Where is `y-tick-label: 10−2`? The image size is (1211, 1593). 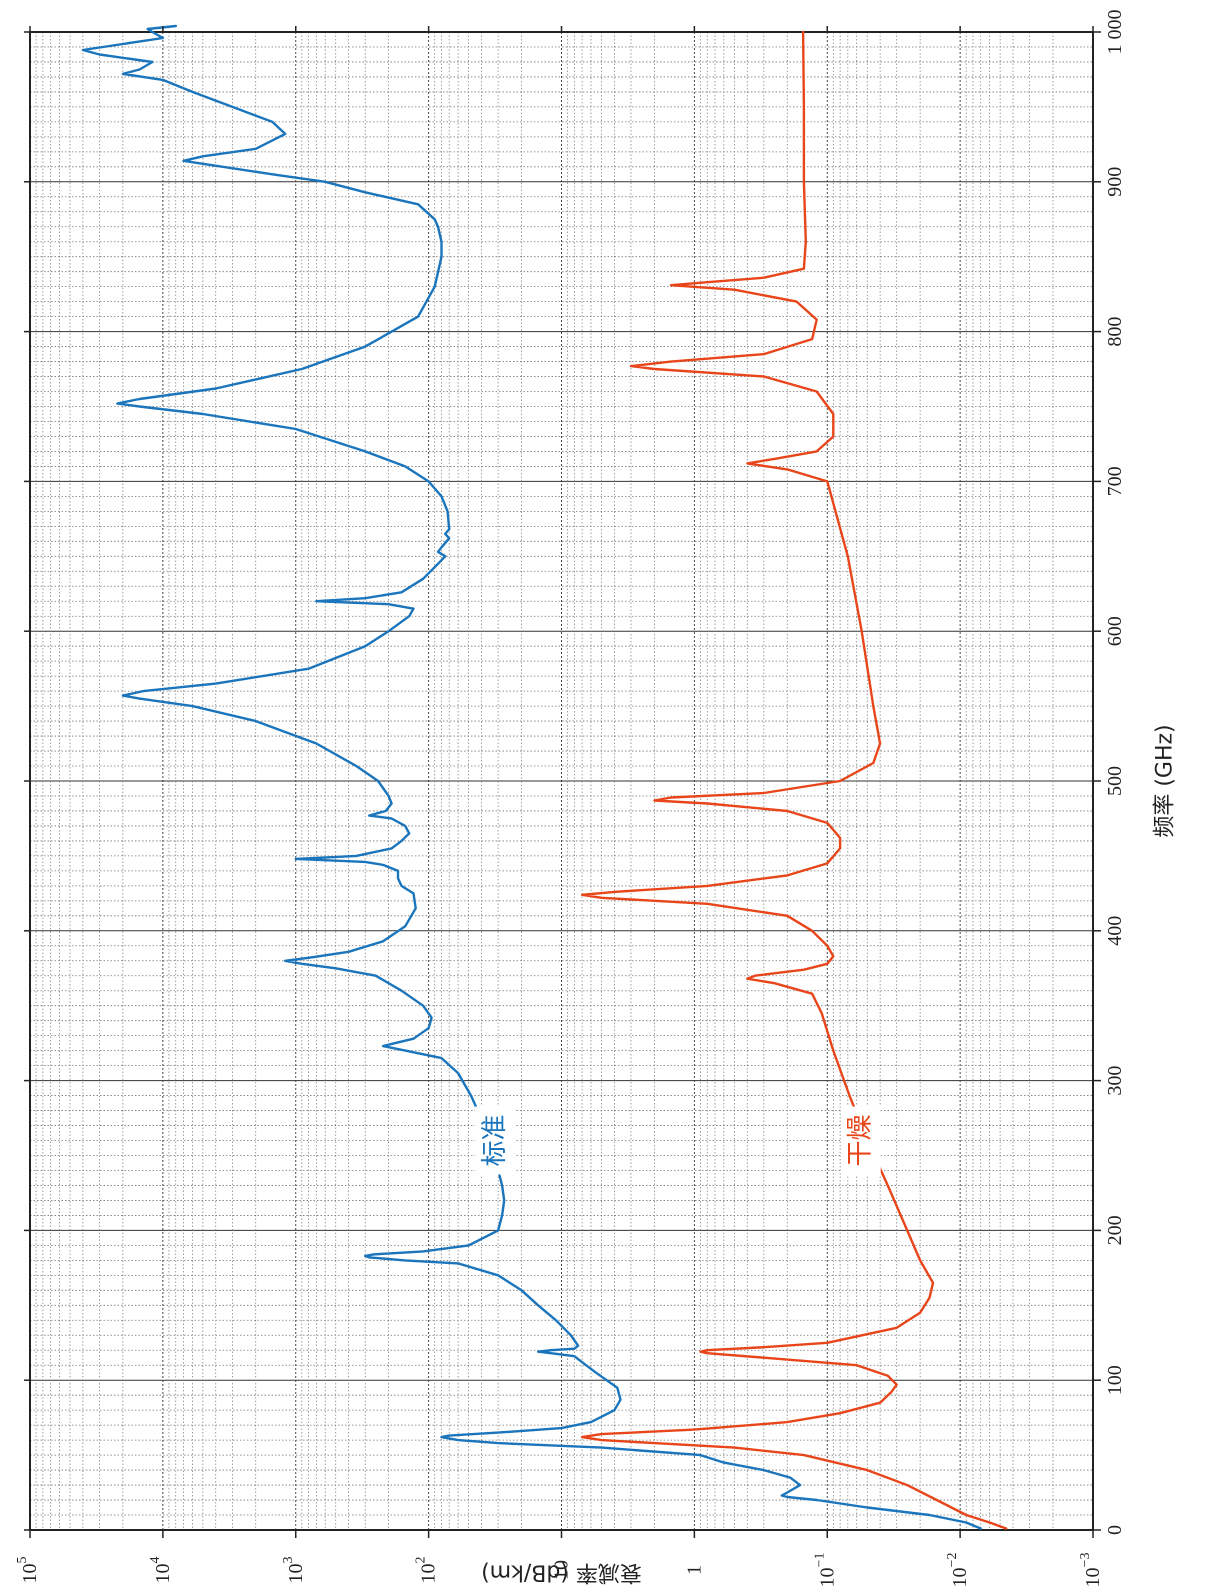 y-tick-label: 10−2 is located at coordinates (958, 1570).